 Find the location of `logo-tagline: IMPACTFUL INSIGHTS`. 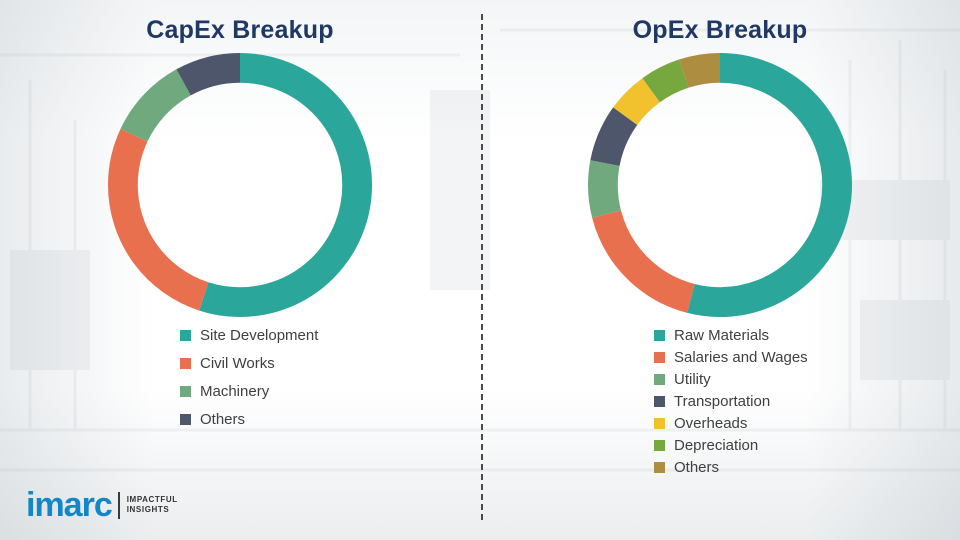

logo-tagline: IMPACTFUL INSIGHTS is located at coordinates (152, 505).